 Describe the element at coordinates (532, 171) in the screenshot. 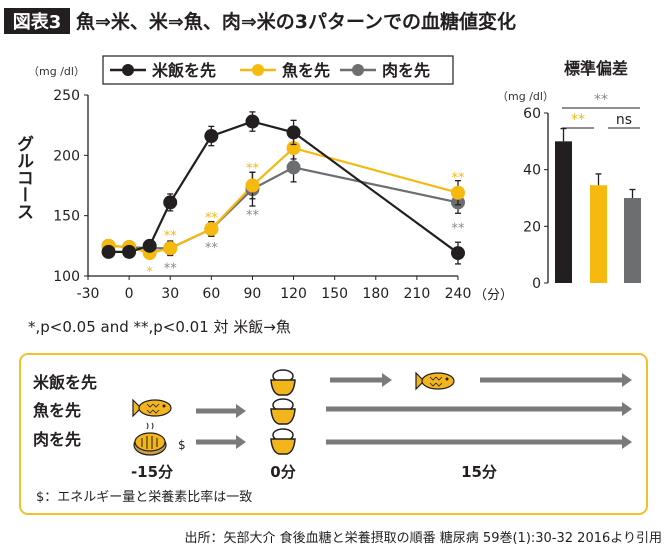

I see `bar-y-tick-label: 40` at that location.